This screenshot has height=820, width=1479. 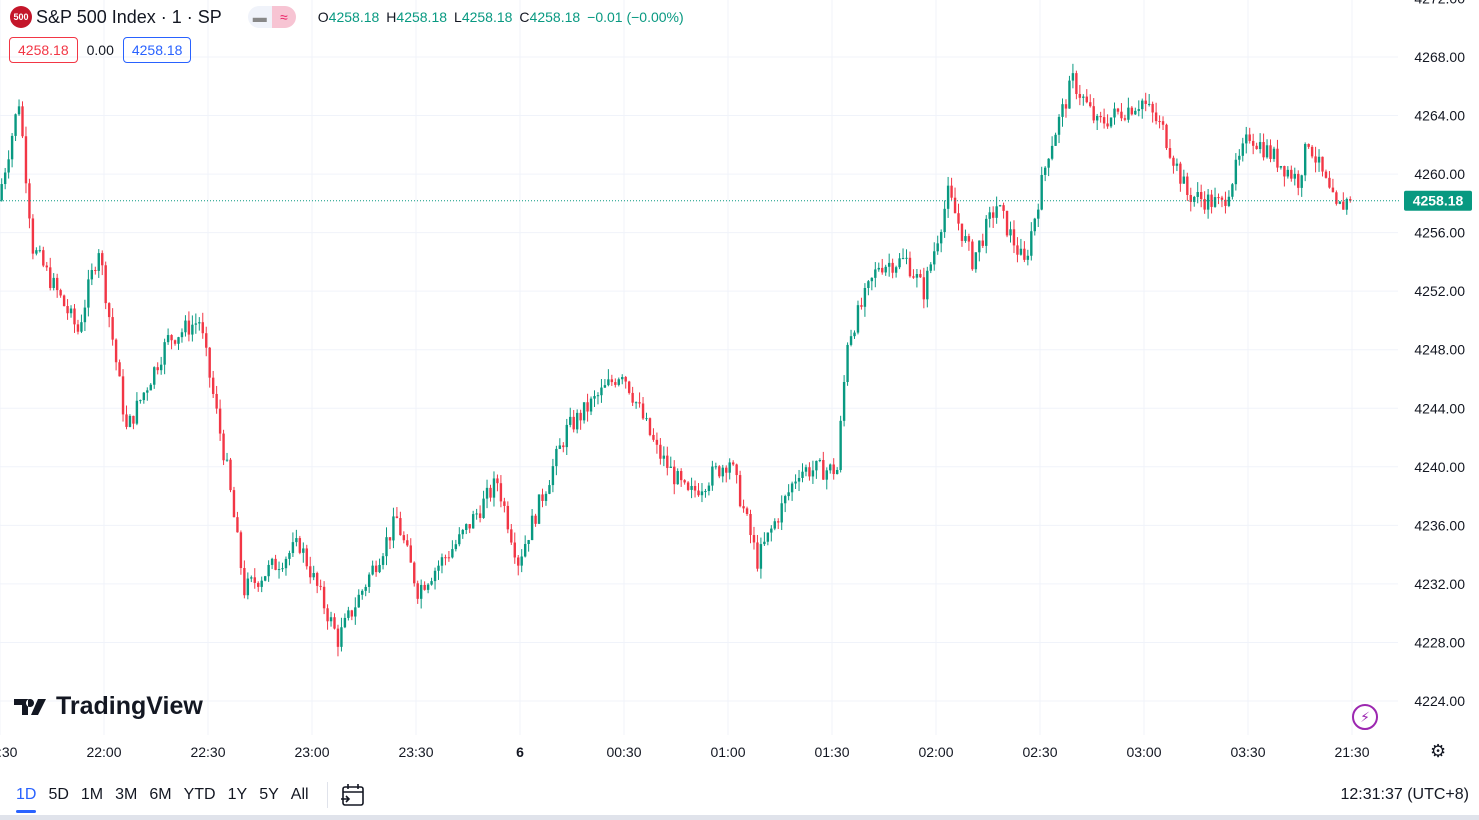 I want to click on range-1y: 1Y, so click(x=237, y=794).